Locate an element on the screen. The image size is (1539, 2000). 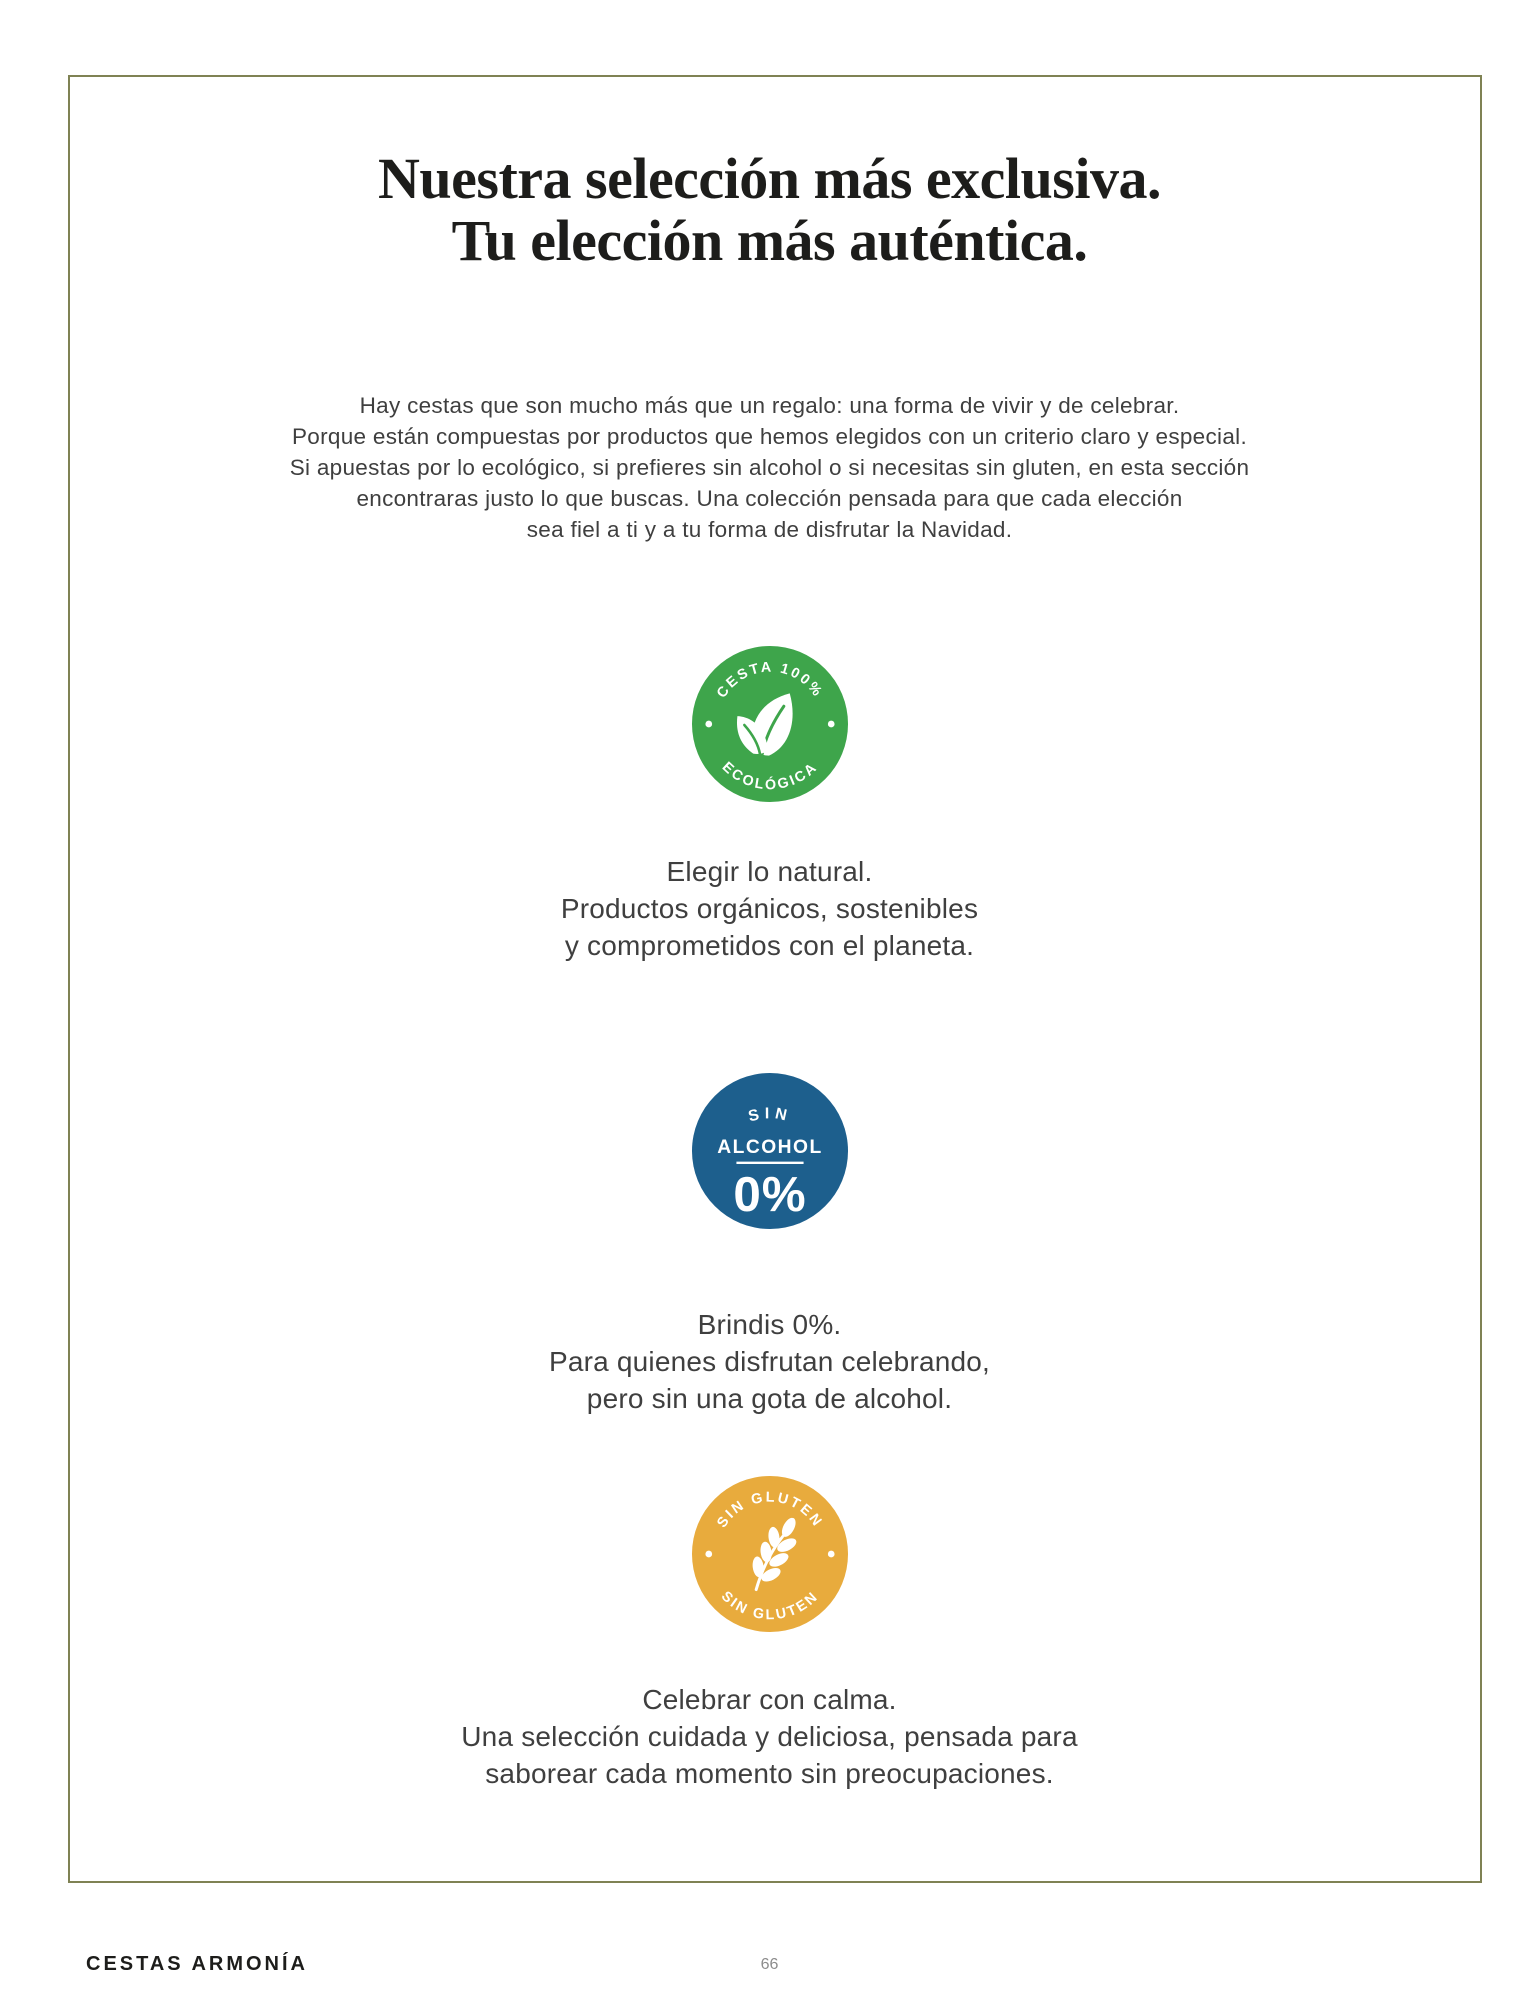
alcohol-badge-sin-text: SIN is located at coordinates (769, 1115).